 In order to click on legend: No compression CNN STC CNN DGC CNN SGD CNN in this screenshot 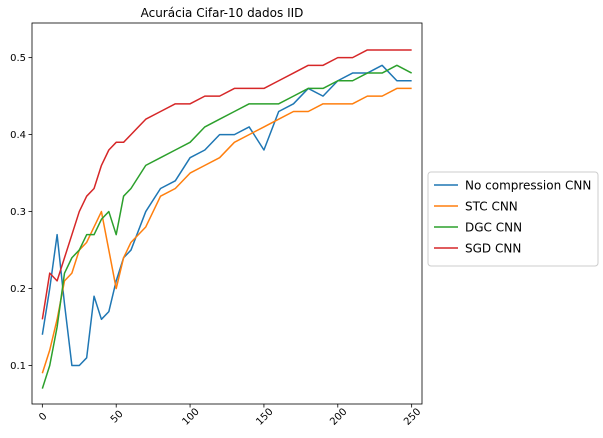, I will do `click(513, 219)`.